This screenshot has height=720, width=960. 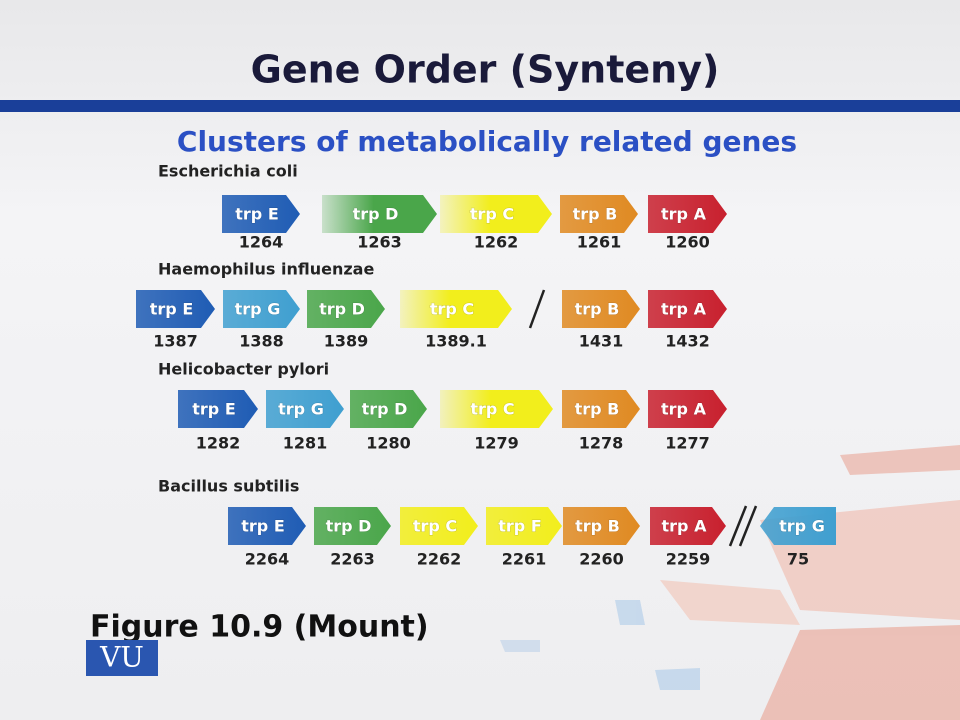 What do you see at coordinates (218, 443) in the screenshot?
I see `gene-number: 1282` at bounding box center [218, 443].